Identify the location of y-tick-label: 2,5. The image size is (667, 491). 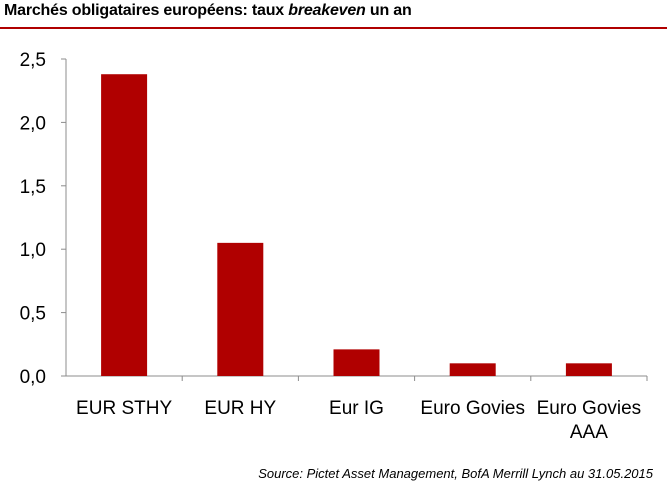
(33, 60).